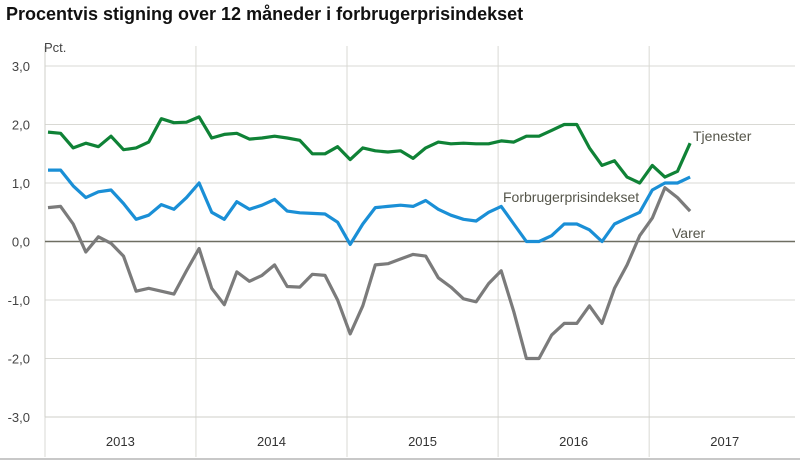 The image size is (800, 461). What do you see at coordinates (271, 441) in the screenshot?
I see `x-year-label: 2014` at bounding box center [271, 441].